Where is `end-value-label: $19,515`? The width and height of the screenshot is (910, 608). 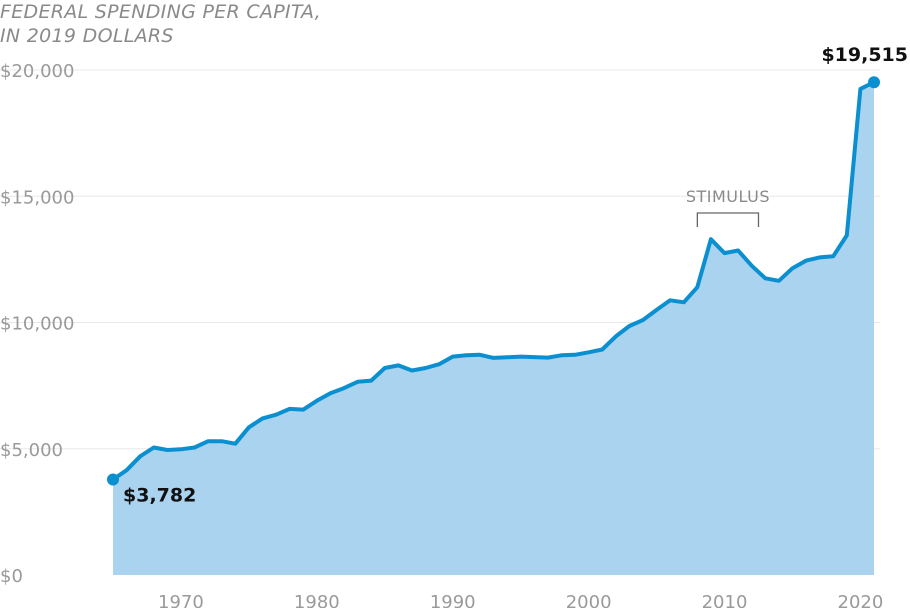
end-value-label: $19,515 is located at coordinates (864, 55).